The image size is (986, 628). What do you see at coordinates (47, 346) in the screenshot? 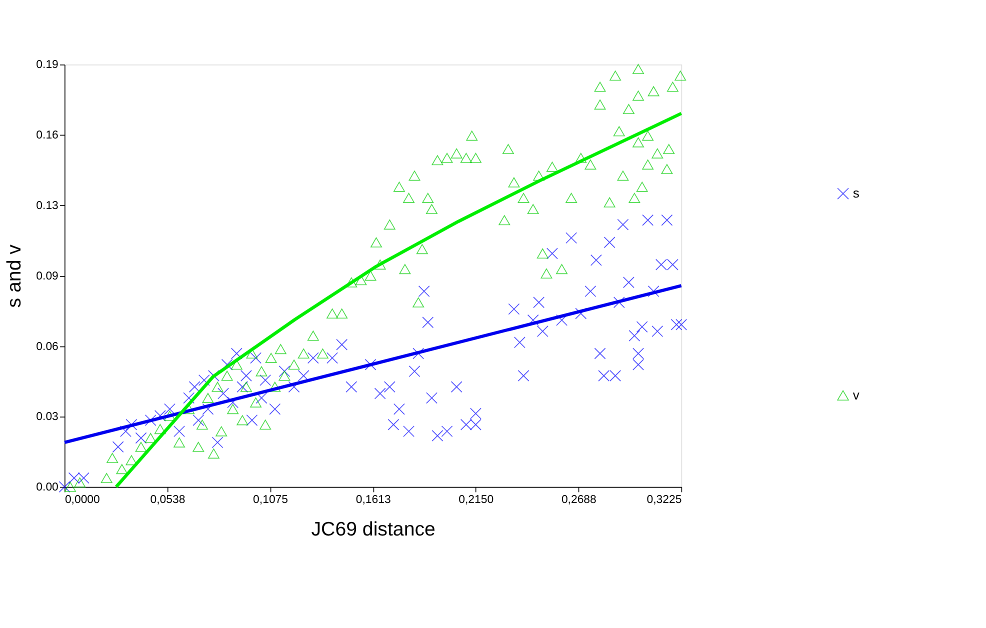
I see `y-tick-label: 0.06` at bounding box center [47, 346].